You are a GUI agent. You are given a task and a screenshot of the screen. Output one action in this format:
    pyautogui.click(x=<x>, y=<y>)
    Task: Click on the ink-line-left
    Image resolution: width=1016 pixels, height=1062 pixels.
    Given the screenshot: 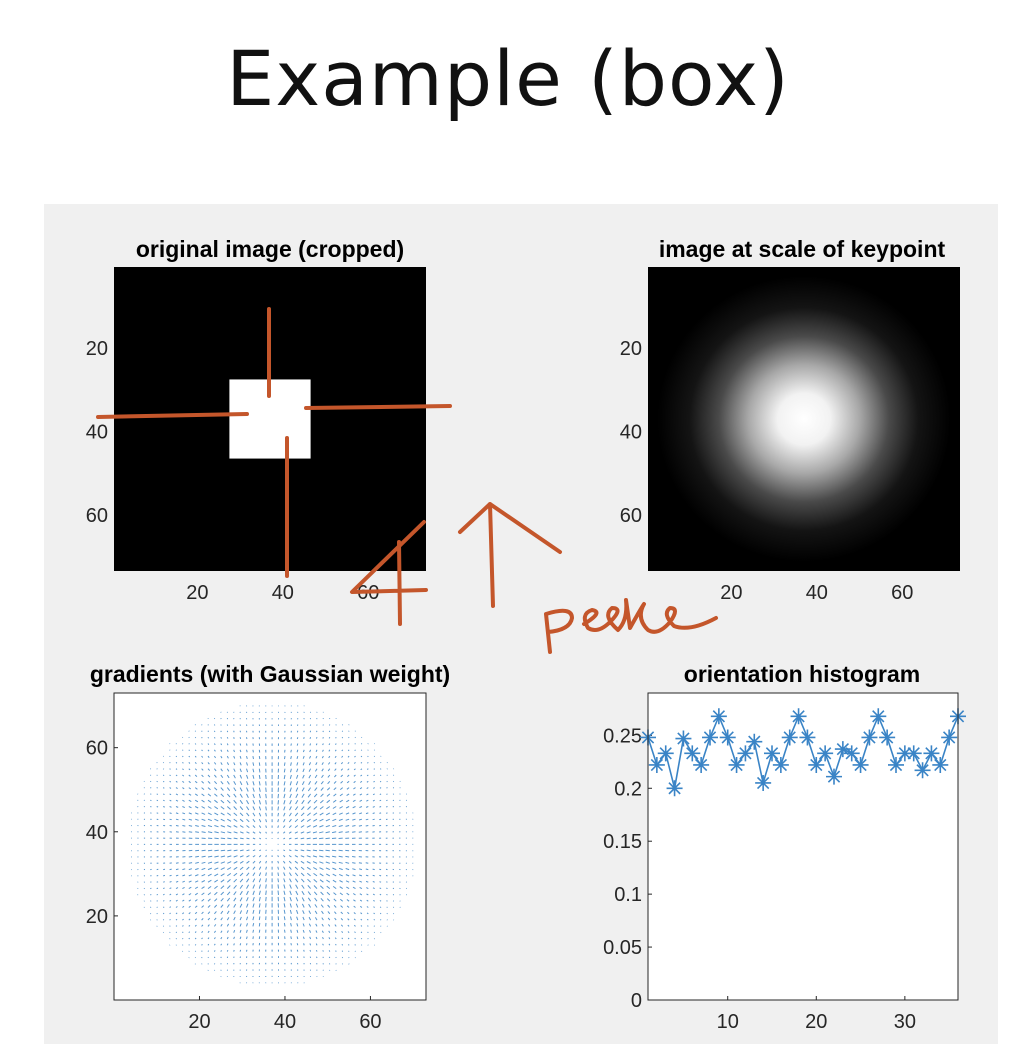 What is the action you would take?
    pyautogui.click(x=172, y=415)
    